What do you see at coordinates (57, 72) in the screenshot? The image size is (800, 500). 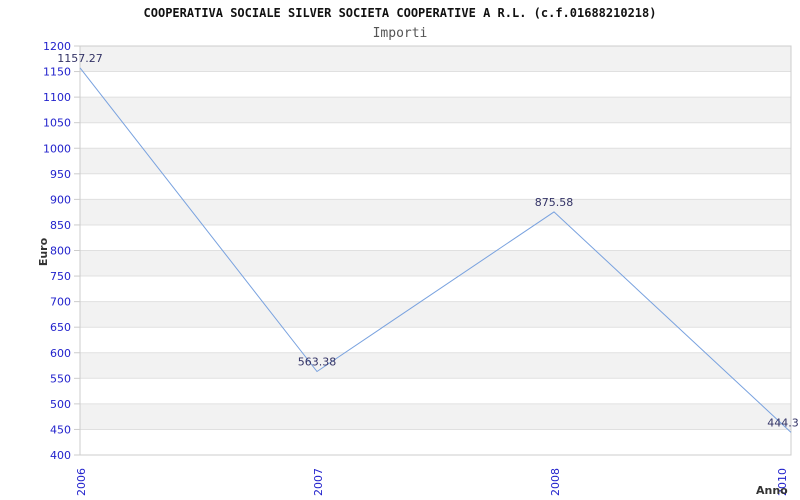 I see `y-tick-label: 1150` at bounding box center [57, 72].